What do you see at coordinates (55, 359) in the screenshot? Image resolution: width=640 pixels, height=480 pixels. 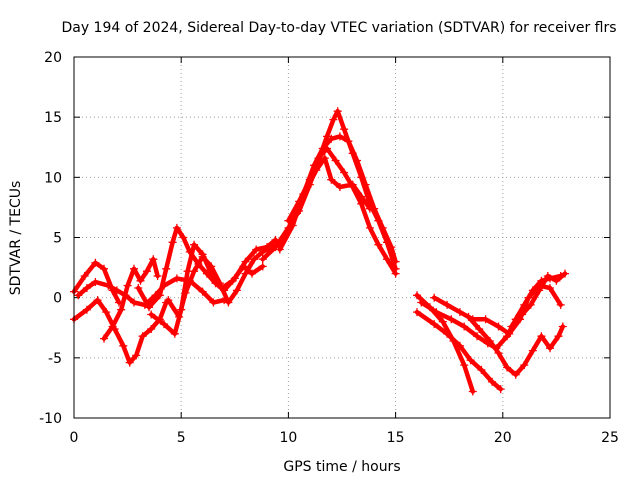 I see `y-tick-label: -5` at bounding box center [55, 359].